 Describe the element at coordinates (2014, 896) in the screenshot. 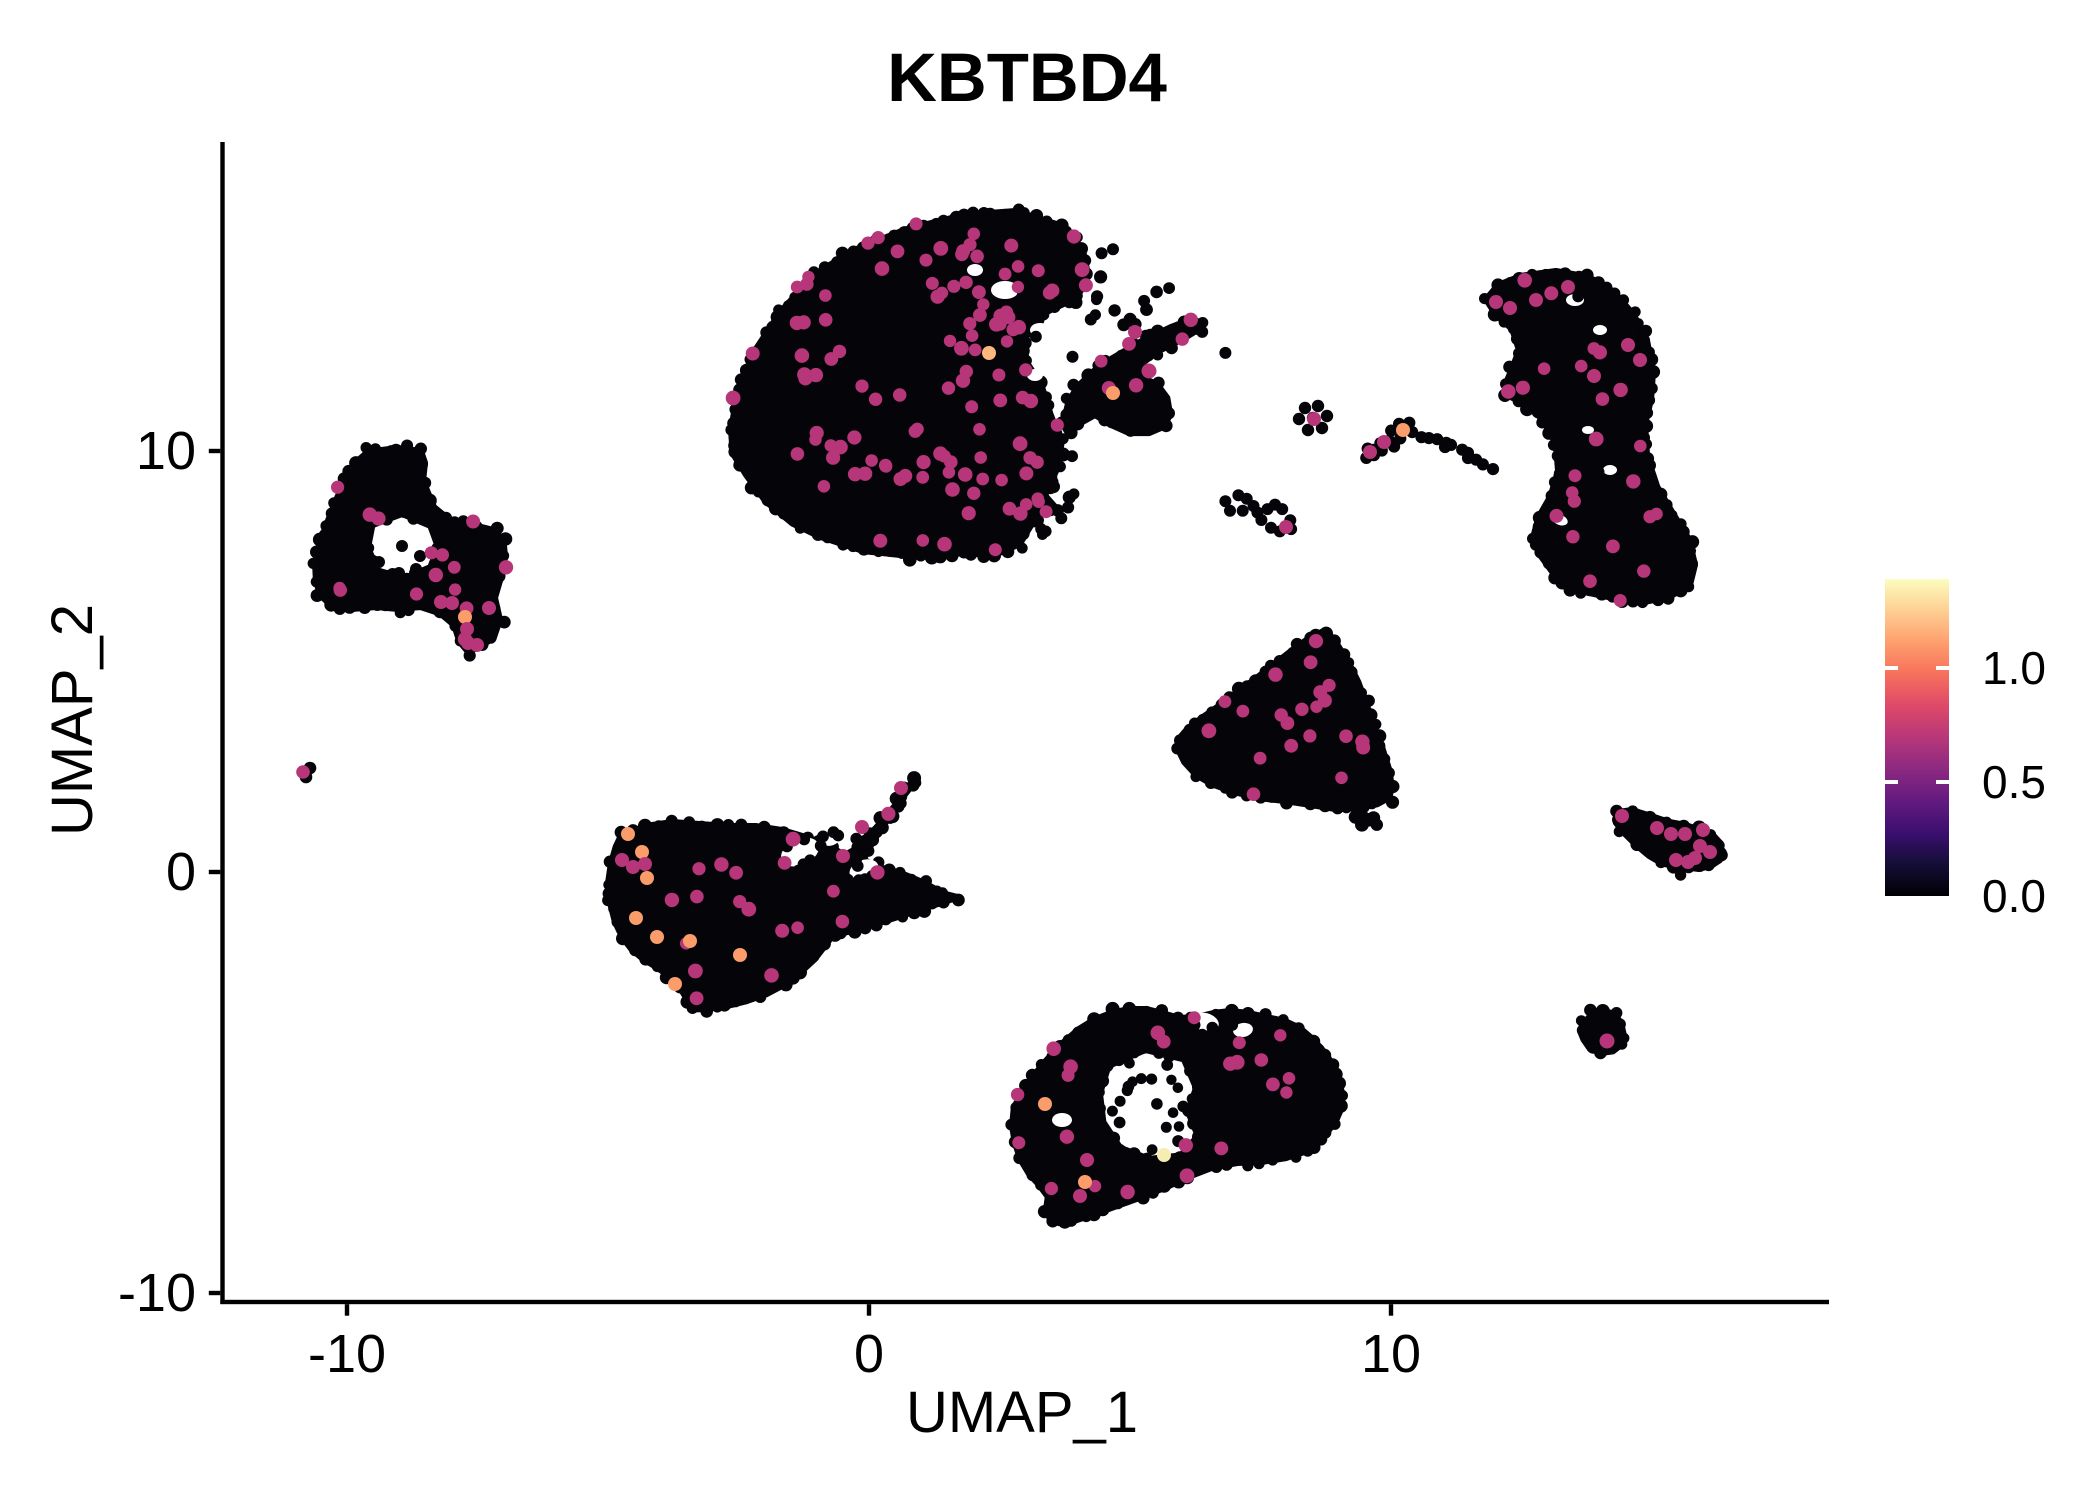

I see `svg-text: 0.0` at that location.